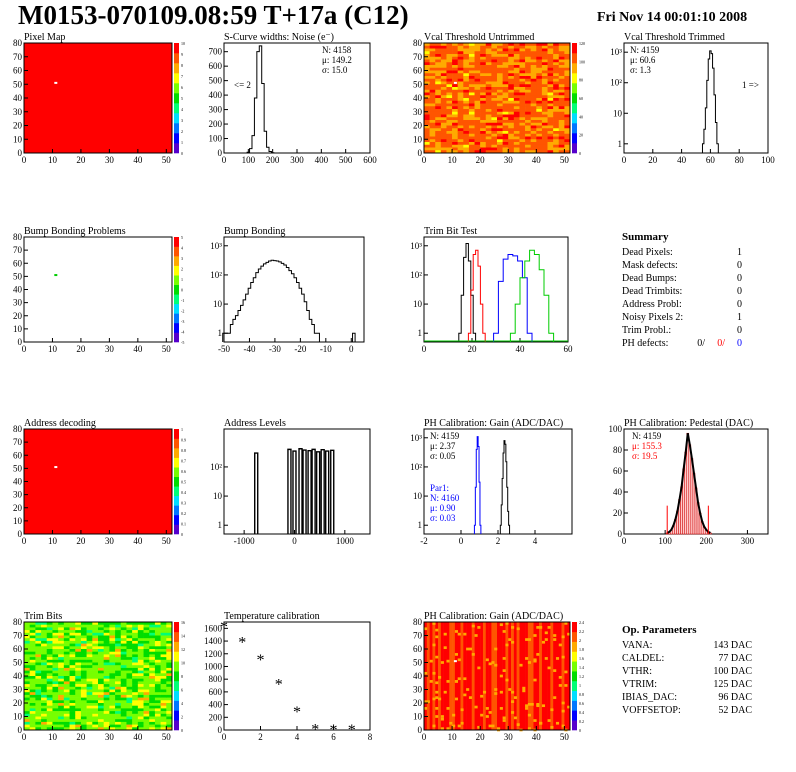 The image size is (796, 772). Describe the element at coordinates (182, 120) in the screenshot. I see `colorbar-label: 3` at that location.